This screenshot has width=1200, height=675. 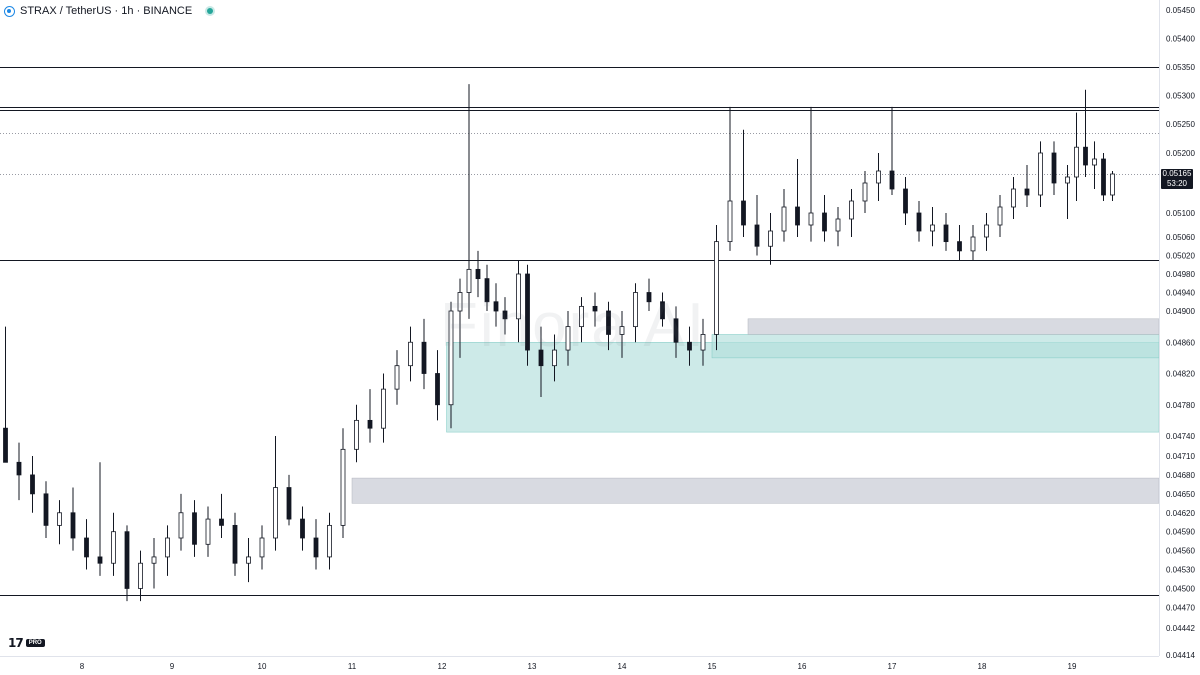 I want to click on y-tick-label: 0.04940, so click(x=1180, y=293).